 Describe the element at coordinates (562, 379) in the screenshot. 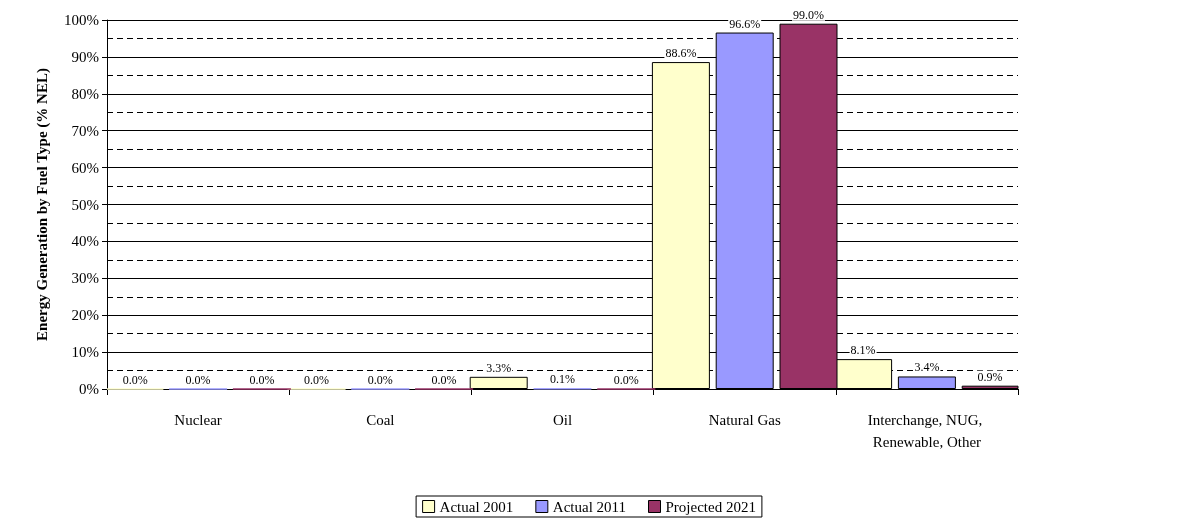

I see `data-label: 0.1%` at that location.